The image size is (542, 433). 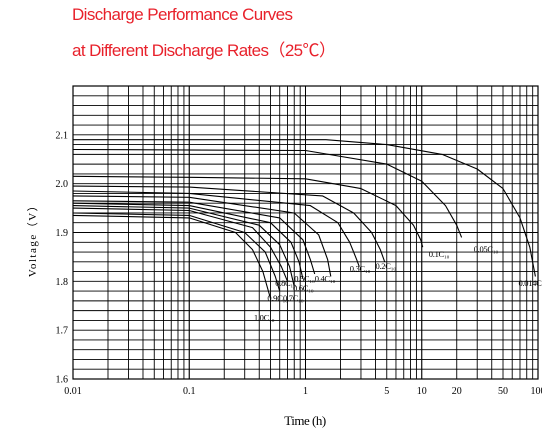 I want to click on series-line-1.0C10, so click(x=172, y=256).